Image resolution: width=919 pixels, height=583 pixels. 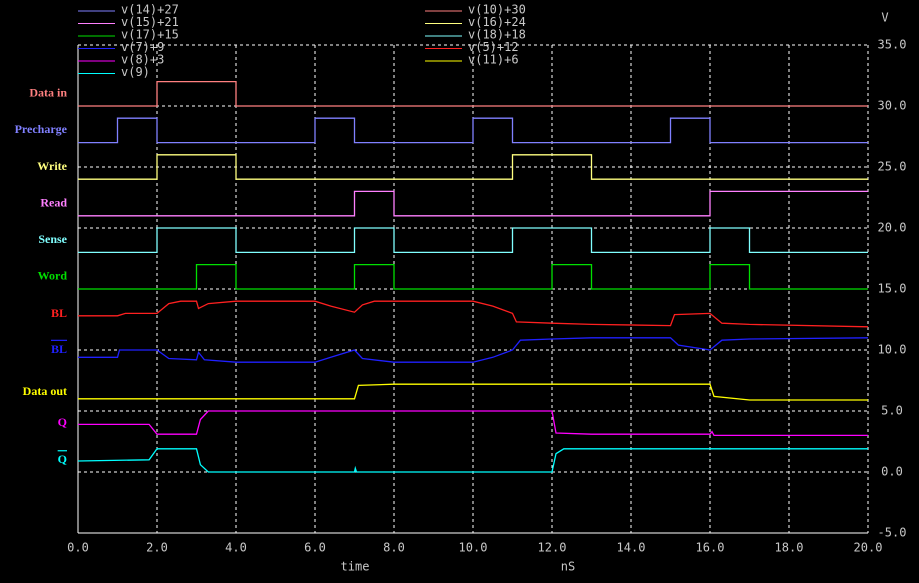 What do you see at coordinates (142, 60) in the screenshot?
I see `legend-label: v(8)+3` at bounding box center [142, 60].